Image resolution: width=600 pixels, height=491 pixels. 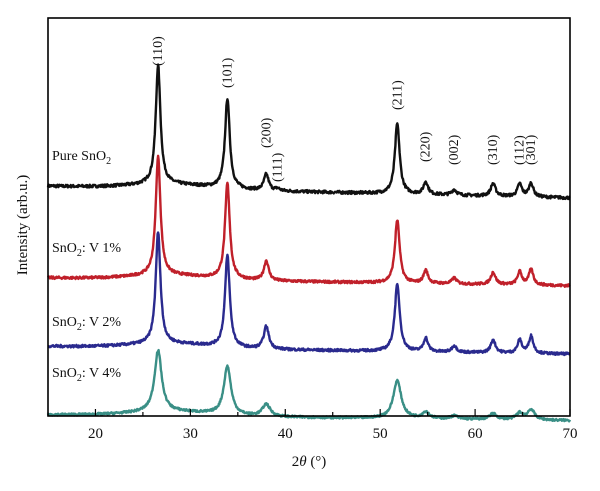 What do you see at coordinates (86, 324) in the screenshot?
I see `series-label: SnO2: V 2%` at bounding box center [86, 324].